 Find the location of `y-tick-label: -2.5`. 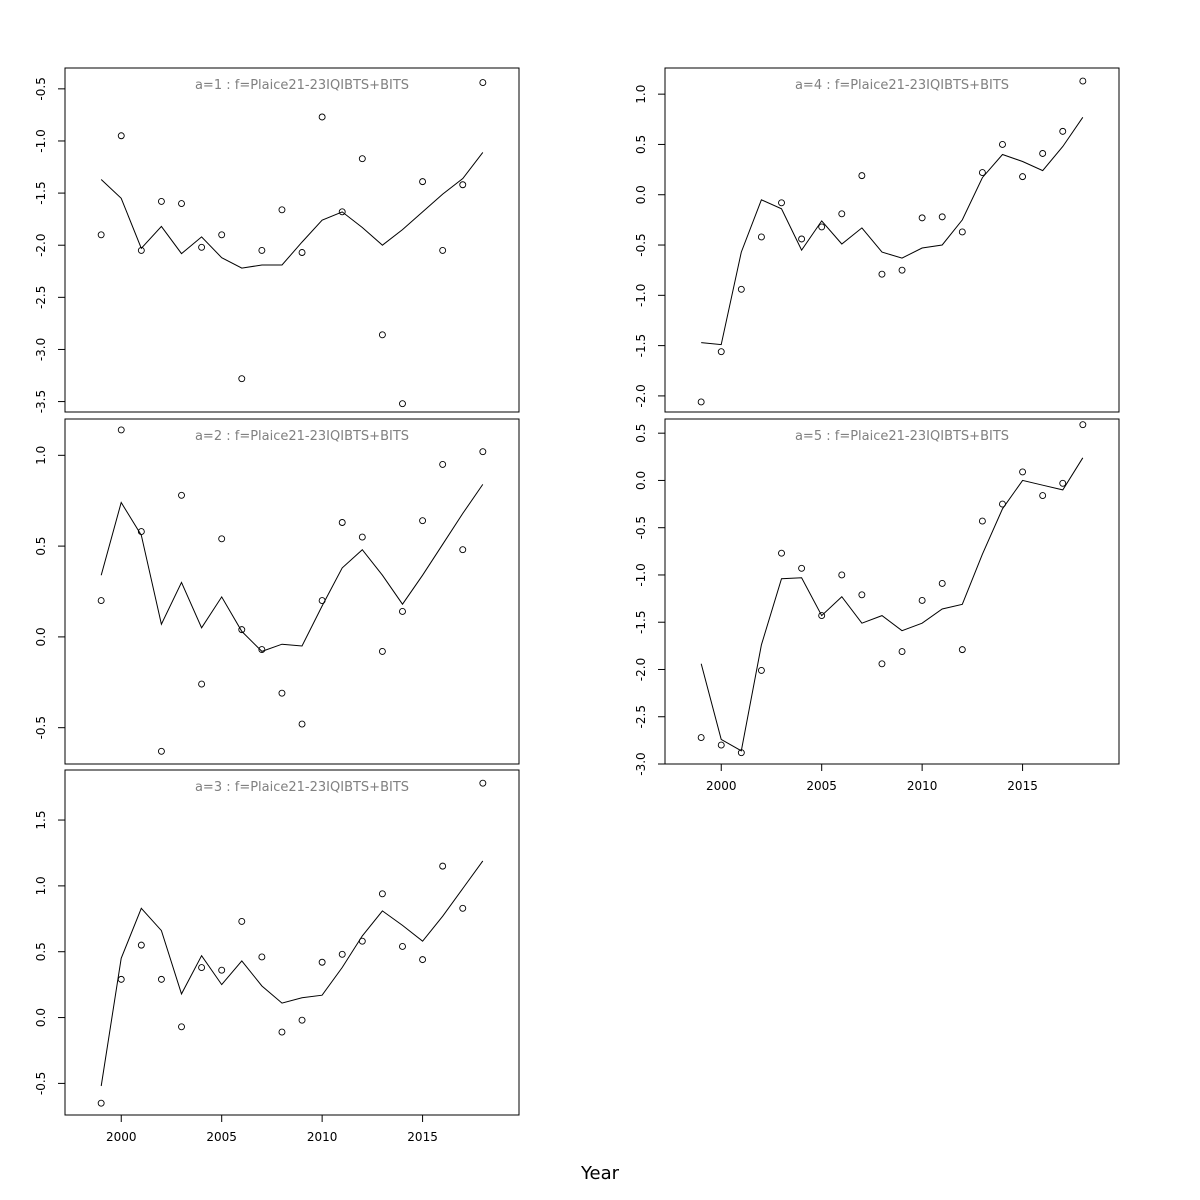

y-tick-label: -2.5 is located at coordinates (41, 297).